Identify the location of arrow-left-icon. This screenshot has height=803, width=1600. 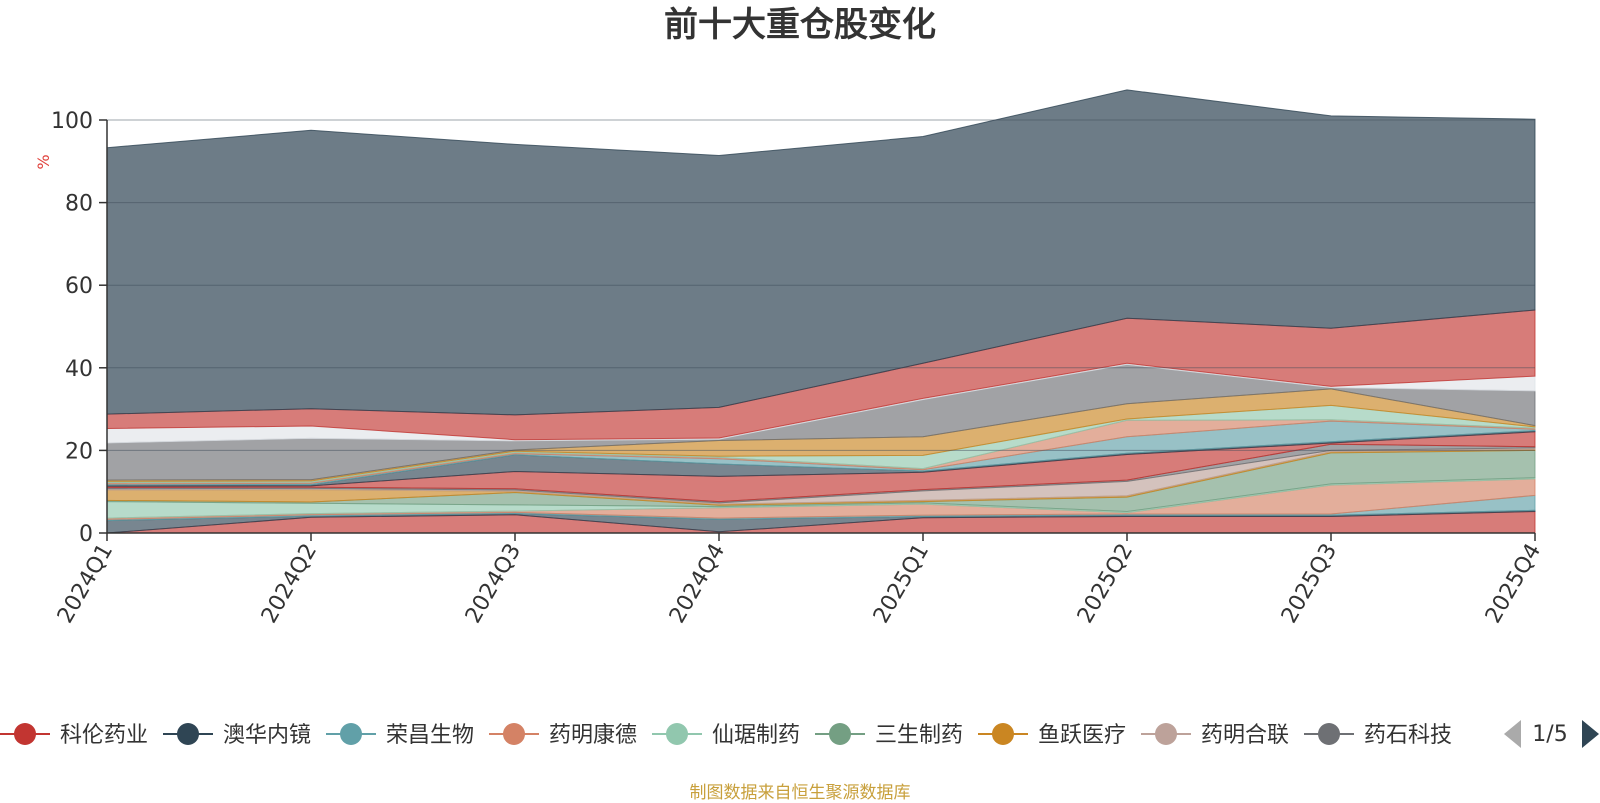
(1512, 734).